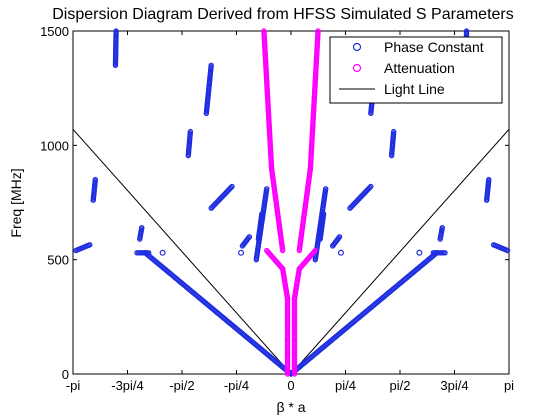 Image resolution: width=560 pixels, height=420 pixels. What do you see at coordinates (54, 31) in the screenshot?
I see `y-tick-label: 1500` at bounding box center [54, 31].